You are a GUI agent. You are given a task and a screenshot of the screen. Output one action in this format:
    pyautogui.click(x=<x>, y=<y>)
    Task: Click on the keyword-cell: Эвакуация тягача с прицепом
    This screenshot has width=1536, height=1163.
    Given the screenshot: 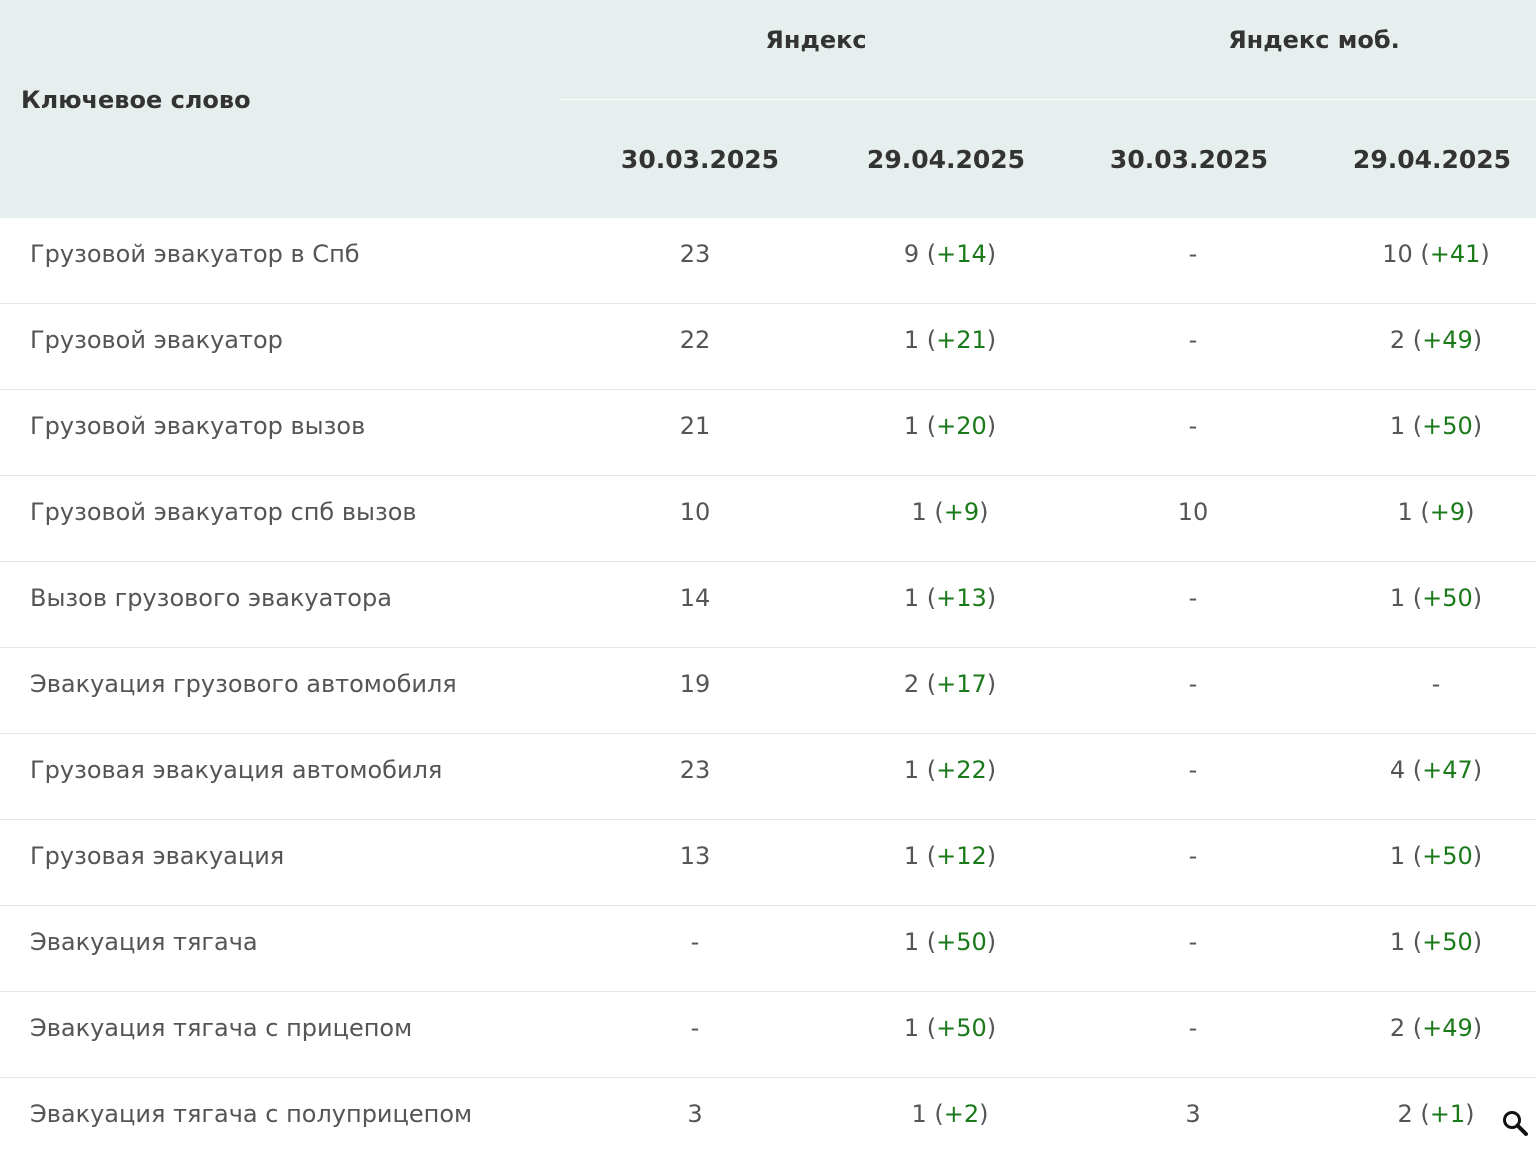 What is the action you would take?
    pyautogui.click(x=221, y=1028)
    